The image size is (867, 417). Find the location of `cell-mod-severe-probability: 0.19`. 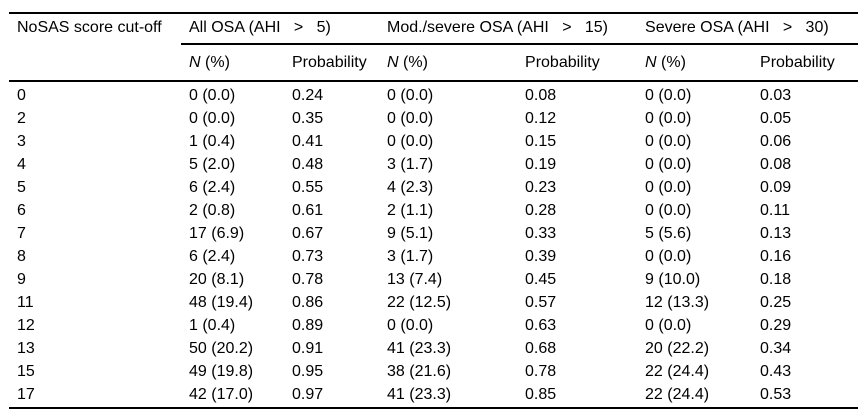

cell-mod-severe-probability: 0.19 is located at coordinates (541, 164).